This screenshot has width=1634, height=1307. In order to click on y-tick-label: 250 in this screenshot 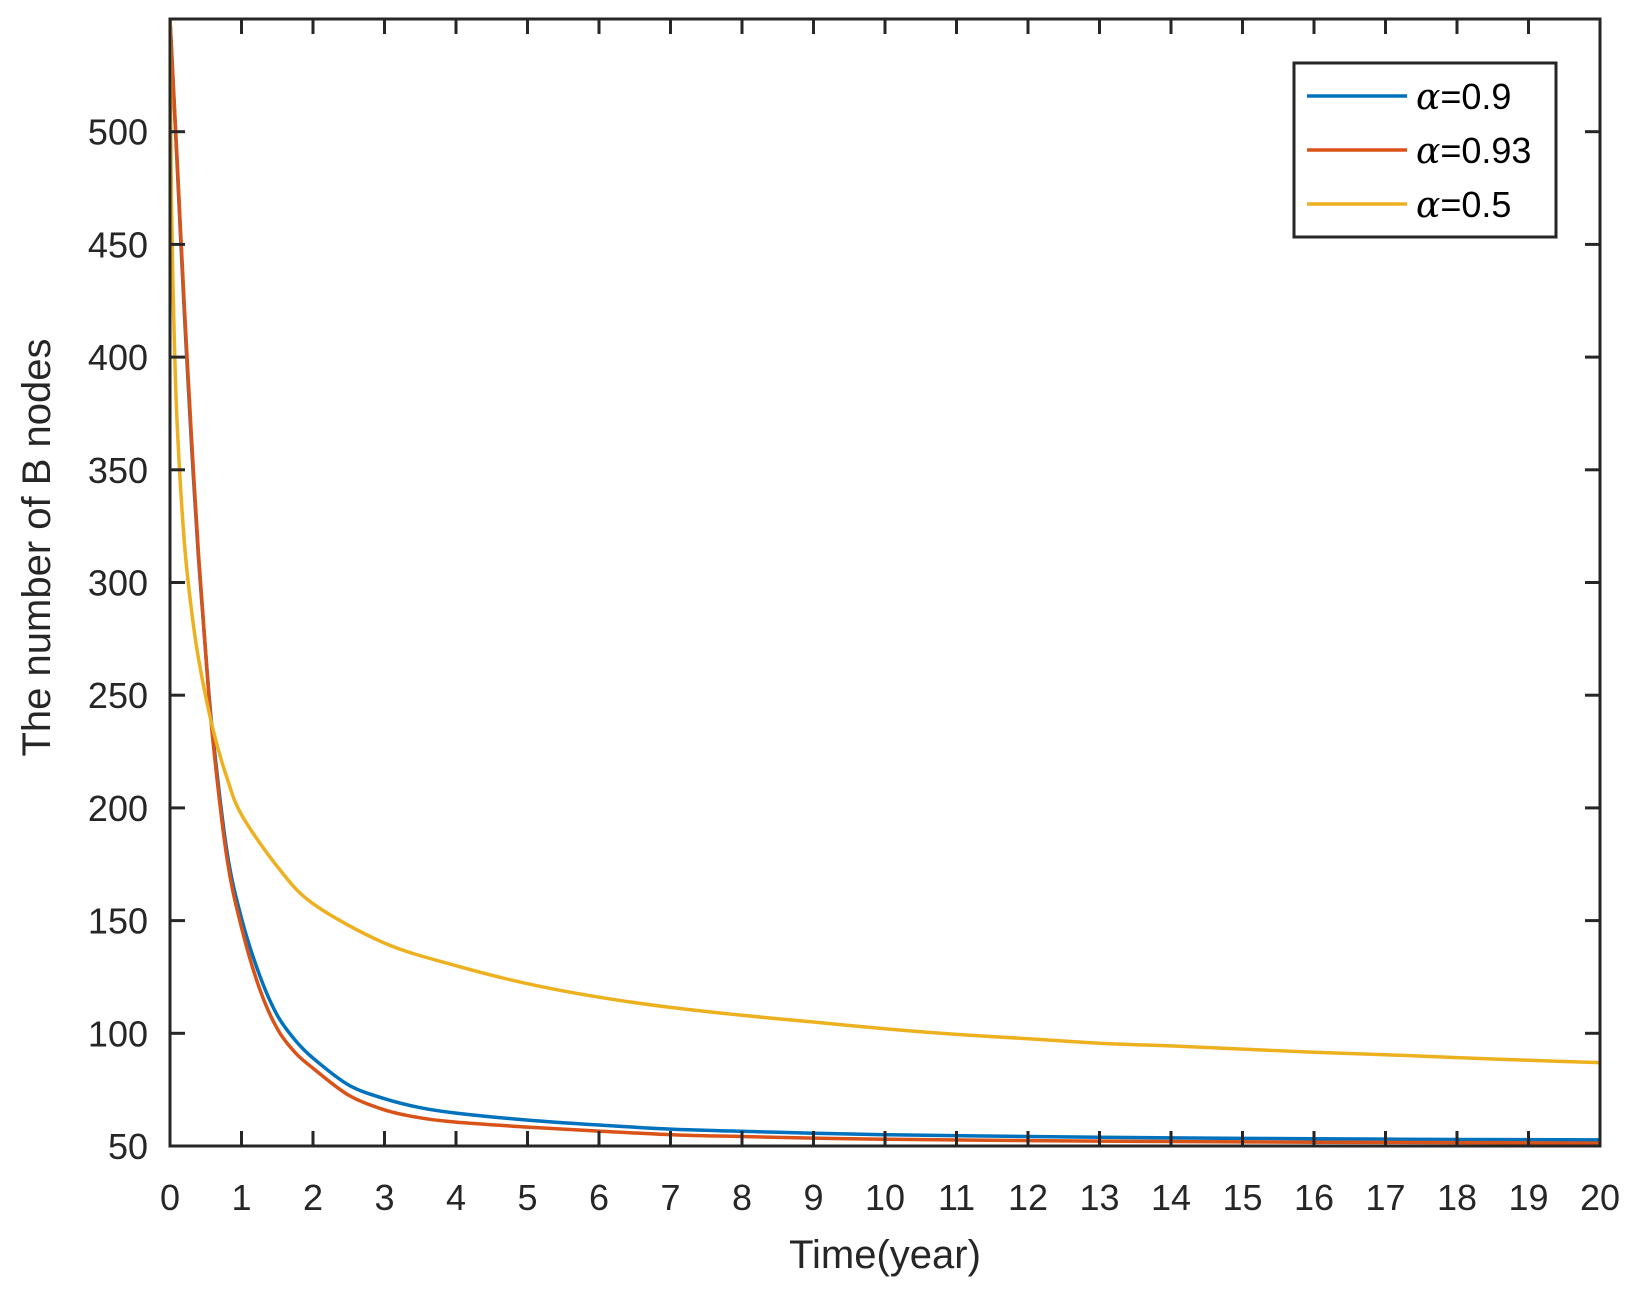, I will do `click(118, 695)`.